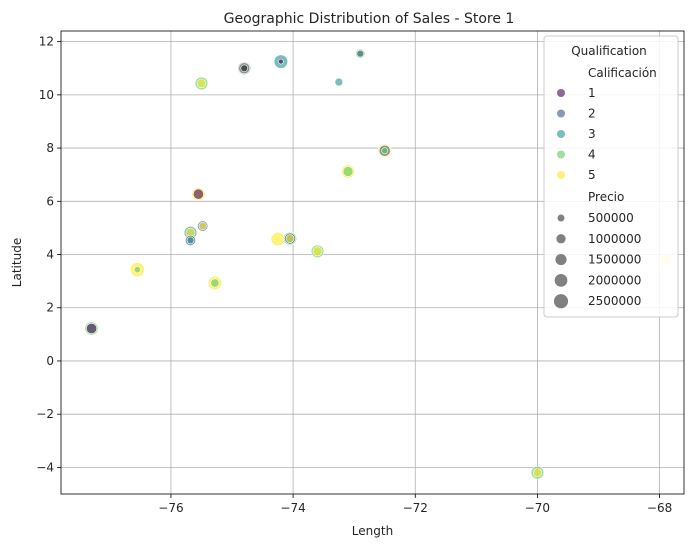  I want to click on legend-size-label: 1500000, so click(614, 260).